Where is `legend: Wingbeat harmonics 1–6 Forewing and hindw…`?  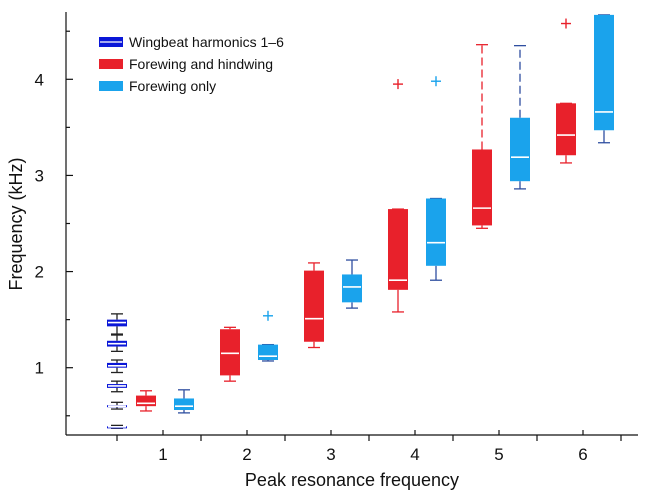 legend: Wingbeat harmonics 1–6 Forewing and hindw… is located at coordinates (191, 64).